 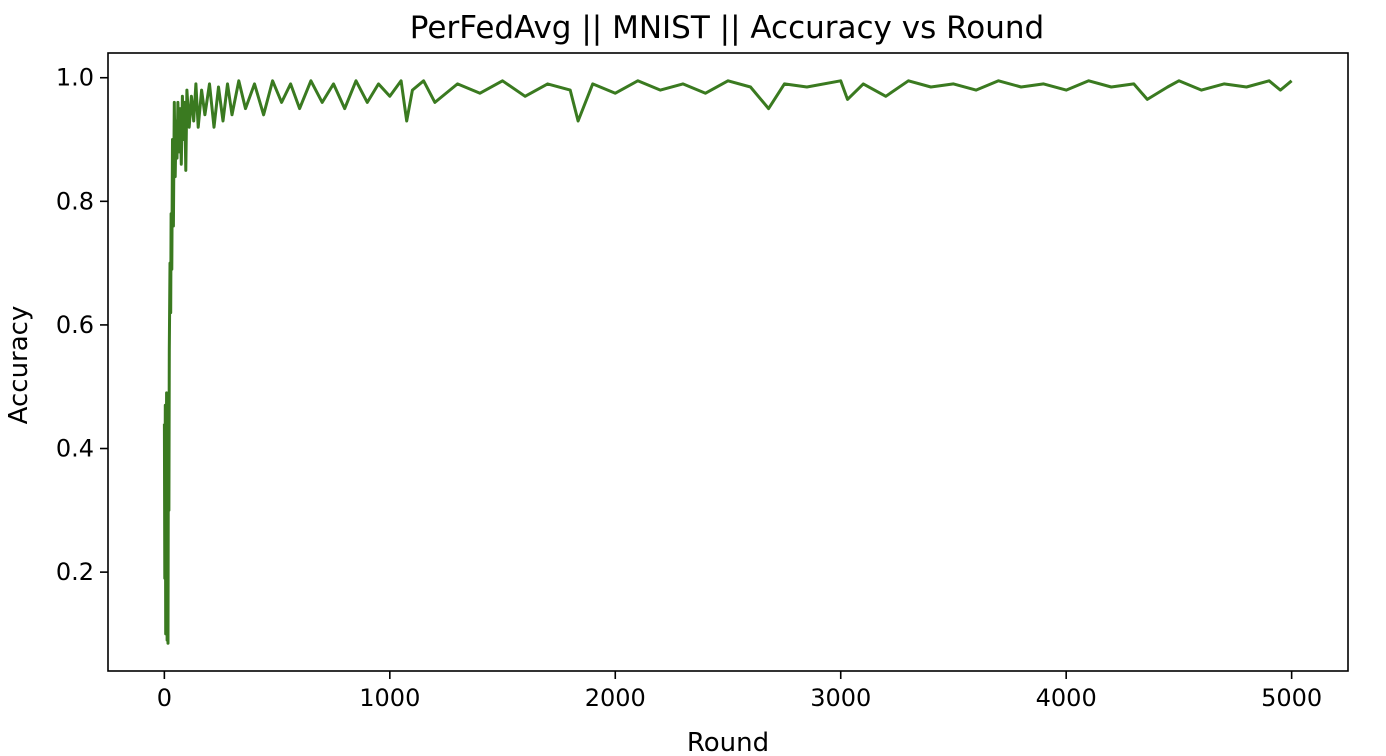 I want to click on x-axis-label: Round, so click(x=728, y=742).